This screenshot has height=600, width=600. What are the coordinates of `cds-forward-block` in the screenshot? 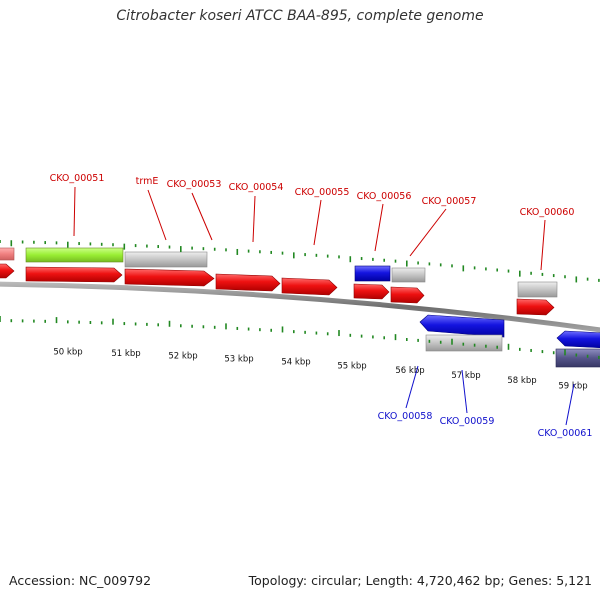 It's located at (372, 273).